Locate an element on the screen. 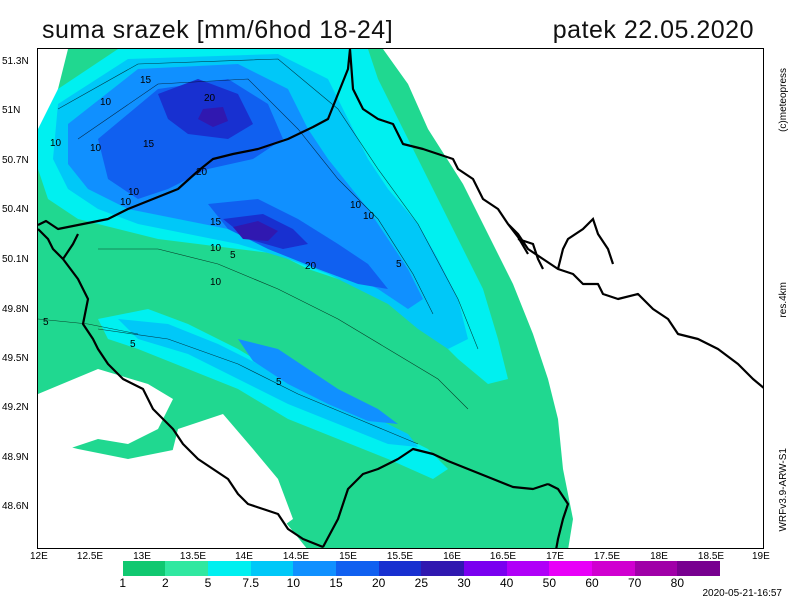  x-tick-label: 18E is located at coordinates (659, 556).